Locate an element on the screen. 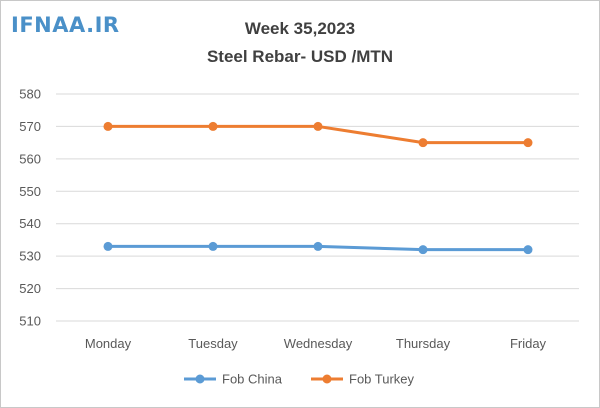  legend-label: Fob China is located at coordinates (252, 379).